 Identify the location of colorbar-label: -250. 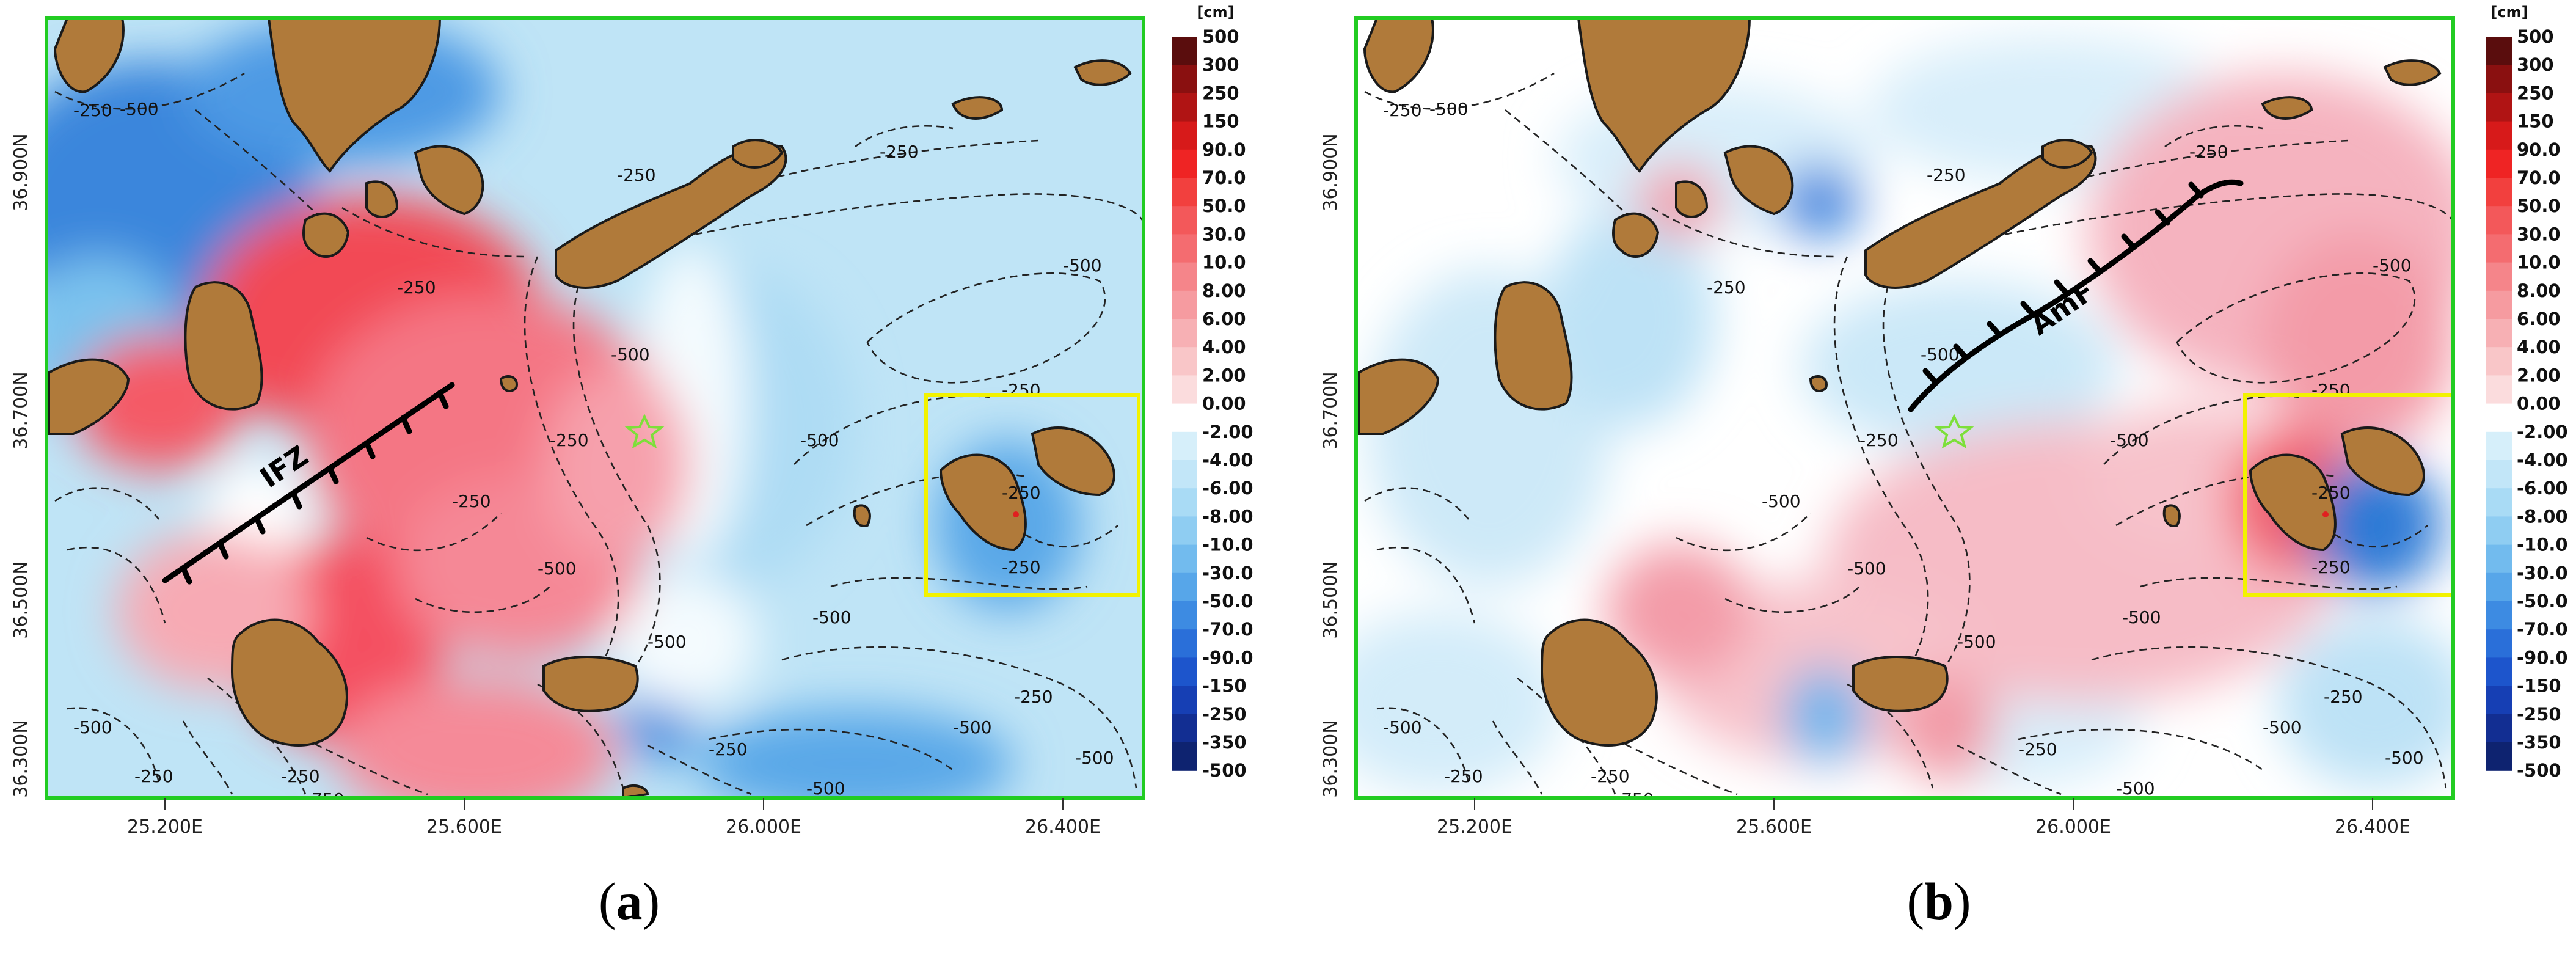
(1224, 715).